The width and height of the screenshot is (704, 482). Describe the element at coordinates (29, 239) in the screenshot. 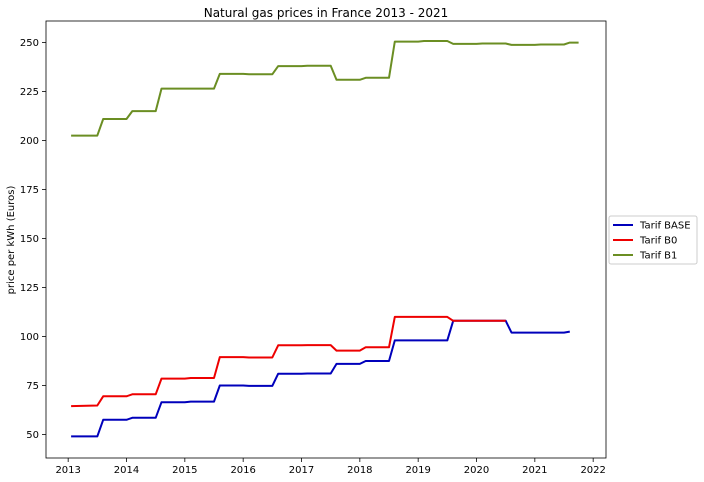

I see `y-tick-label: 150` at that location.